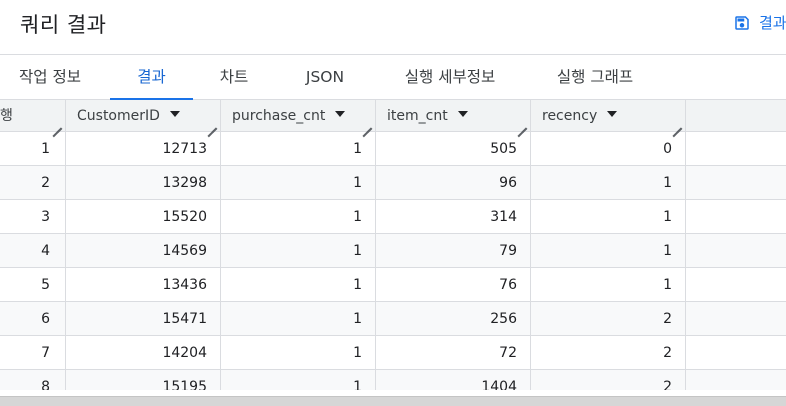 The width and height of the screenshot is (786, 406). What do you see at coordinates (453, 182) in the screenshot?
I see `item-cnt-cell: 96` at bounding box center [453, 182].